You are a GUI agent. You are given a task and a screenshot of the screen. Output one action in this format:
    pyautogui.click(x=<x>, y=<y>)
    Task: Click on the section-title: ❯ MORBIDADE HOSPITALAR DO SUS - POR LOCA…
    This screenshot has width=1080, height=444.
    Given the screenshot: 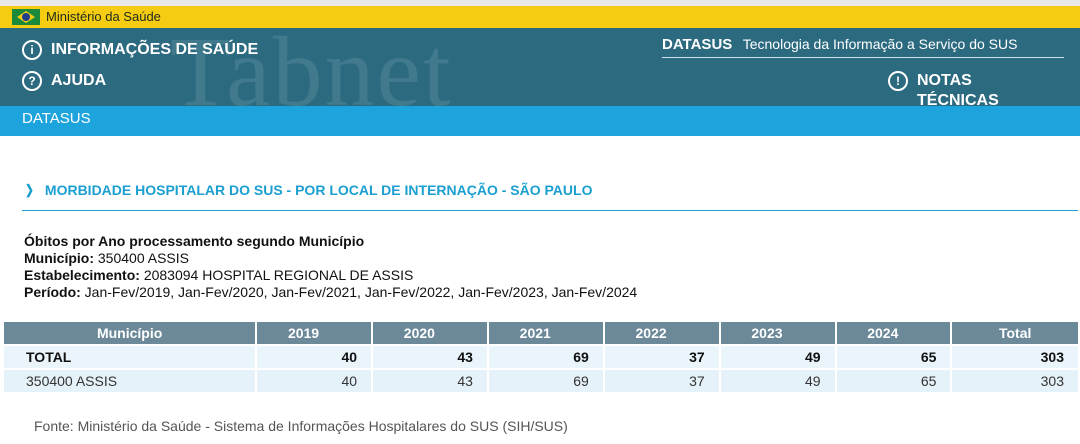 What is the action you would take?
    pyautogui.click(x=308, y=190)
    